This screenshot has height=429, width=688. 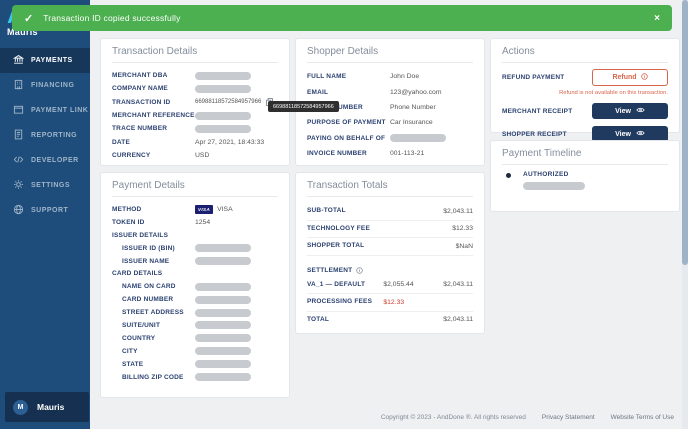 I want to click on detail-row: TRACE NUMBER, so click(x=195, y=128).